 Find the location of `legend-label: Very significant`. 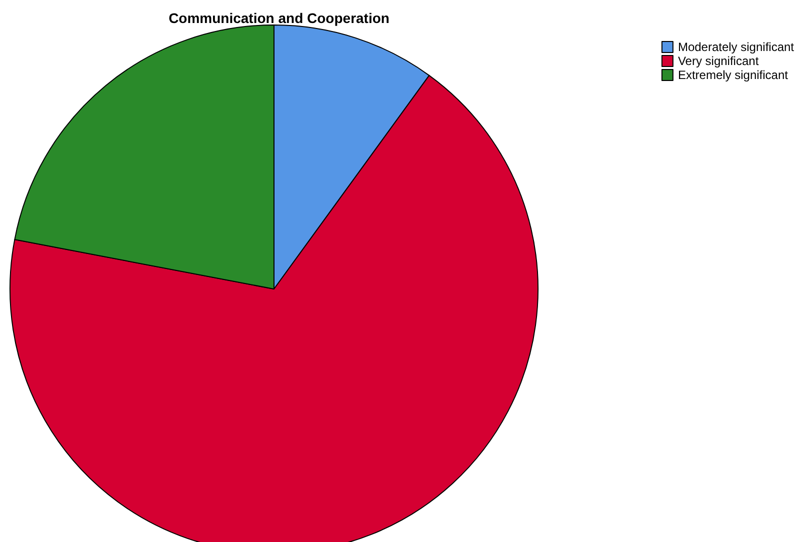

legend-label: Very significant is located at coordinates (719, 61).